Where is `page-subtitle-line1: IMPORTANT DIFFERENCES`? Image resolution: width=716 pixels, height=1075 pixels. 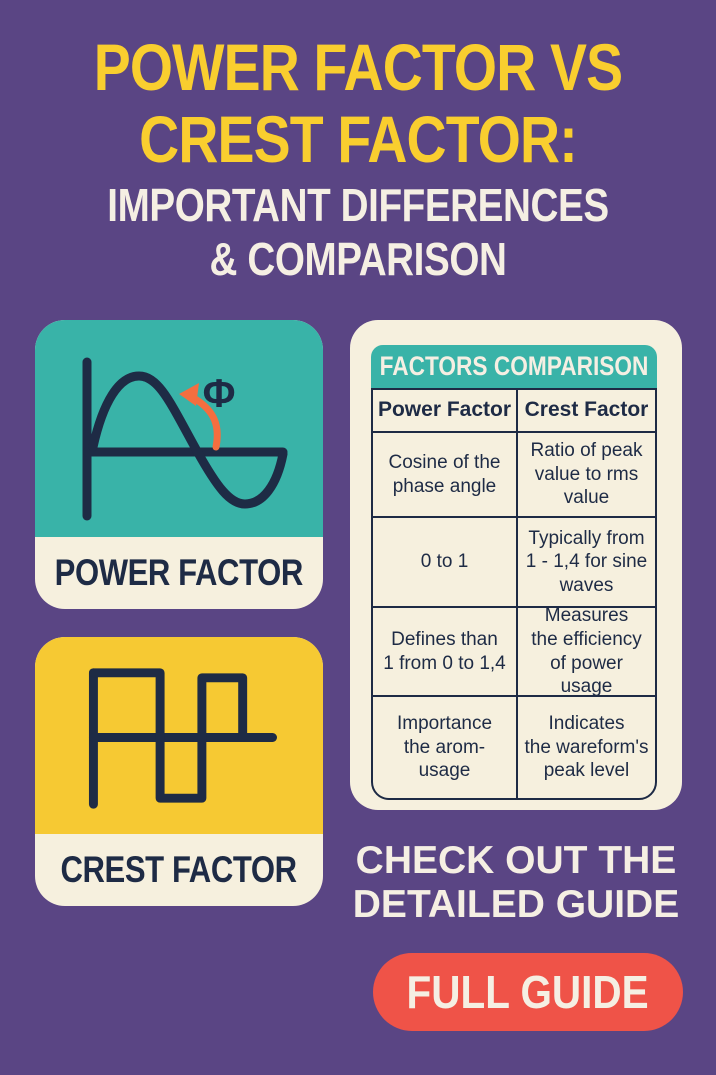
page-subtitle-line1: IMPORTANT DIFFERENCES is located at coordinates (358, 205).